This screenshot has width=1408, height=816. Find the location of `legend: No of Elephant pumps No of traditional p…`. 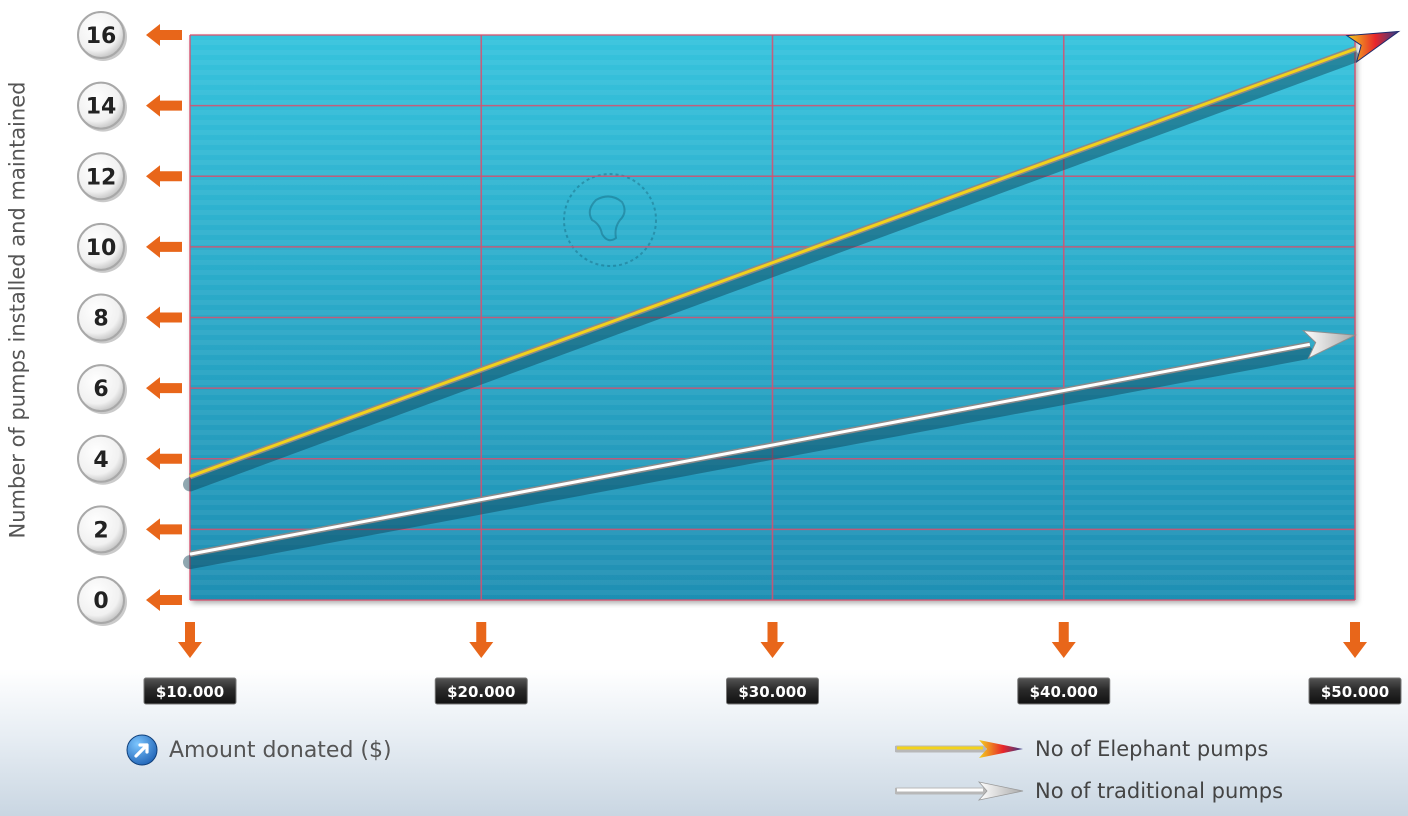

legend: No of Elephant pumps No of traditional p… is located at coordinates (1089, 770).